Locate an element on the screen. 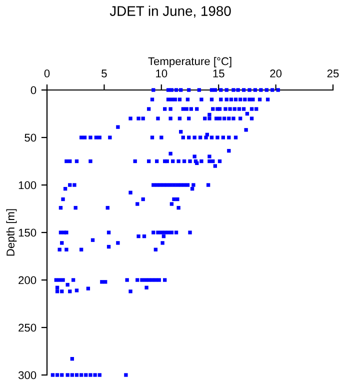  y-tick-label: 50 is located at coordinates (30, 138).